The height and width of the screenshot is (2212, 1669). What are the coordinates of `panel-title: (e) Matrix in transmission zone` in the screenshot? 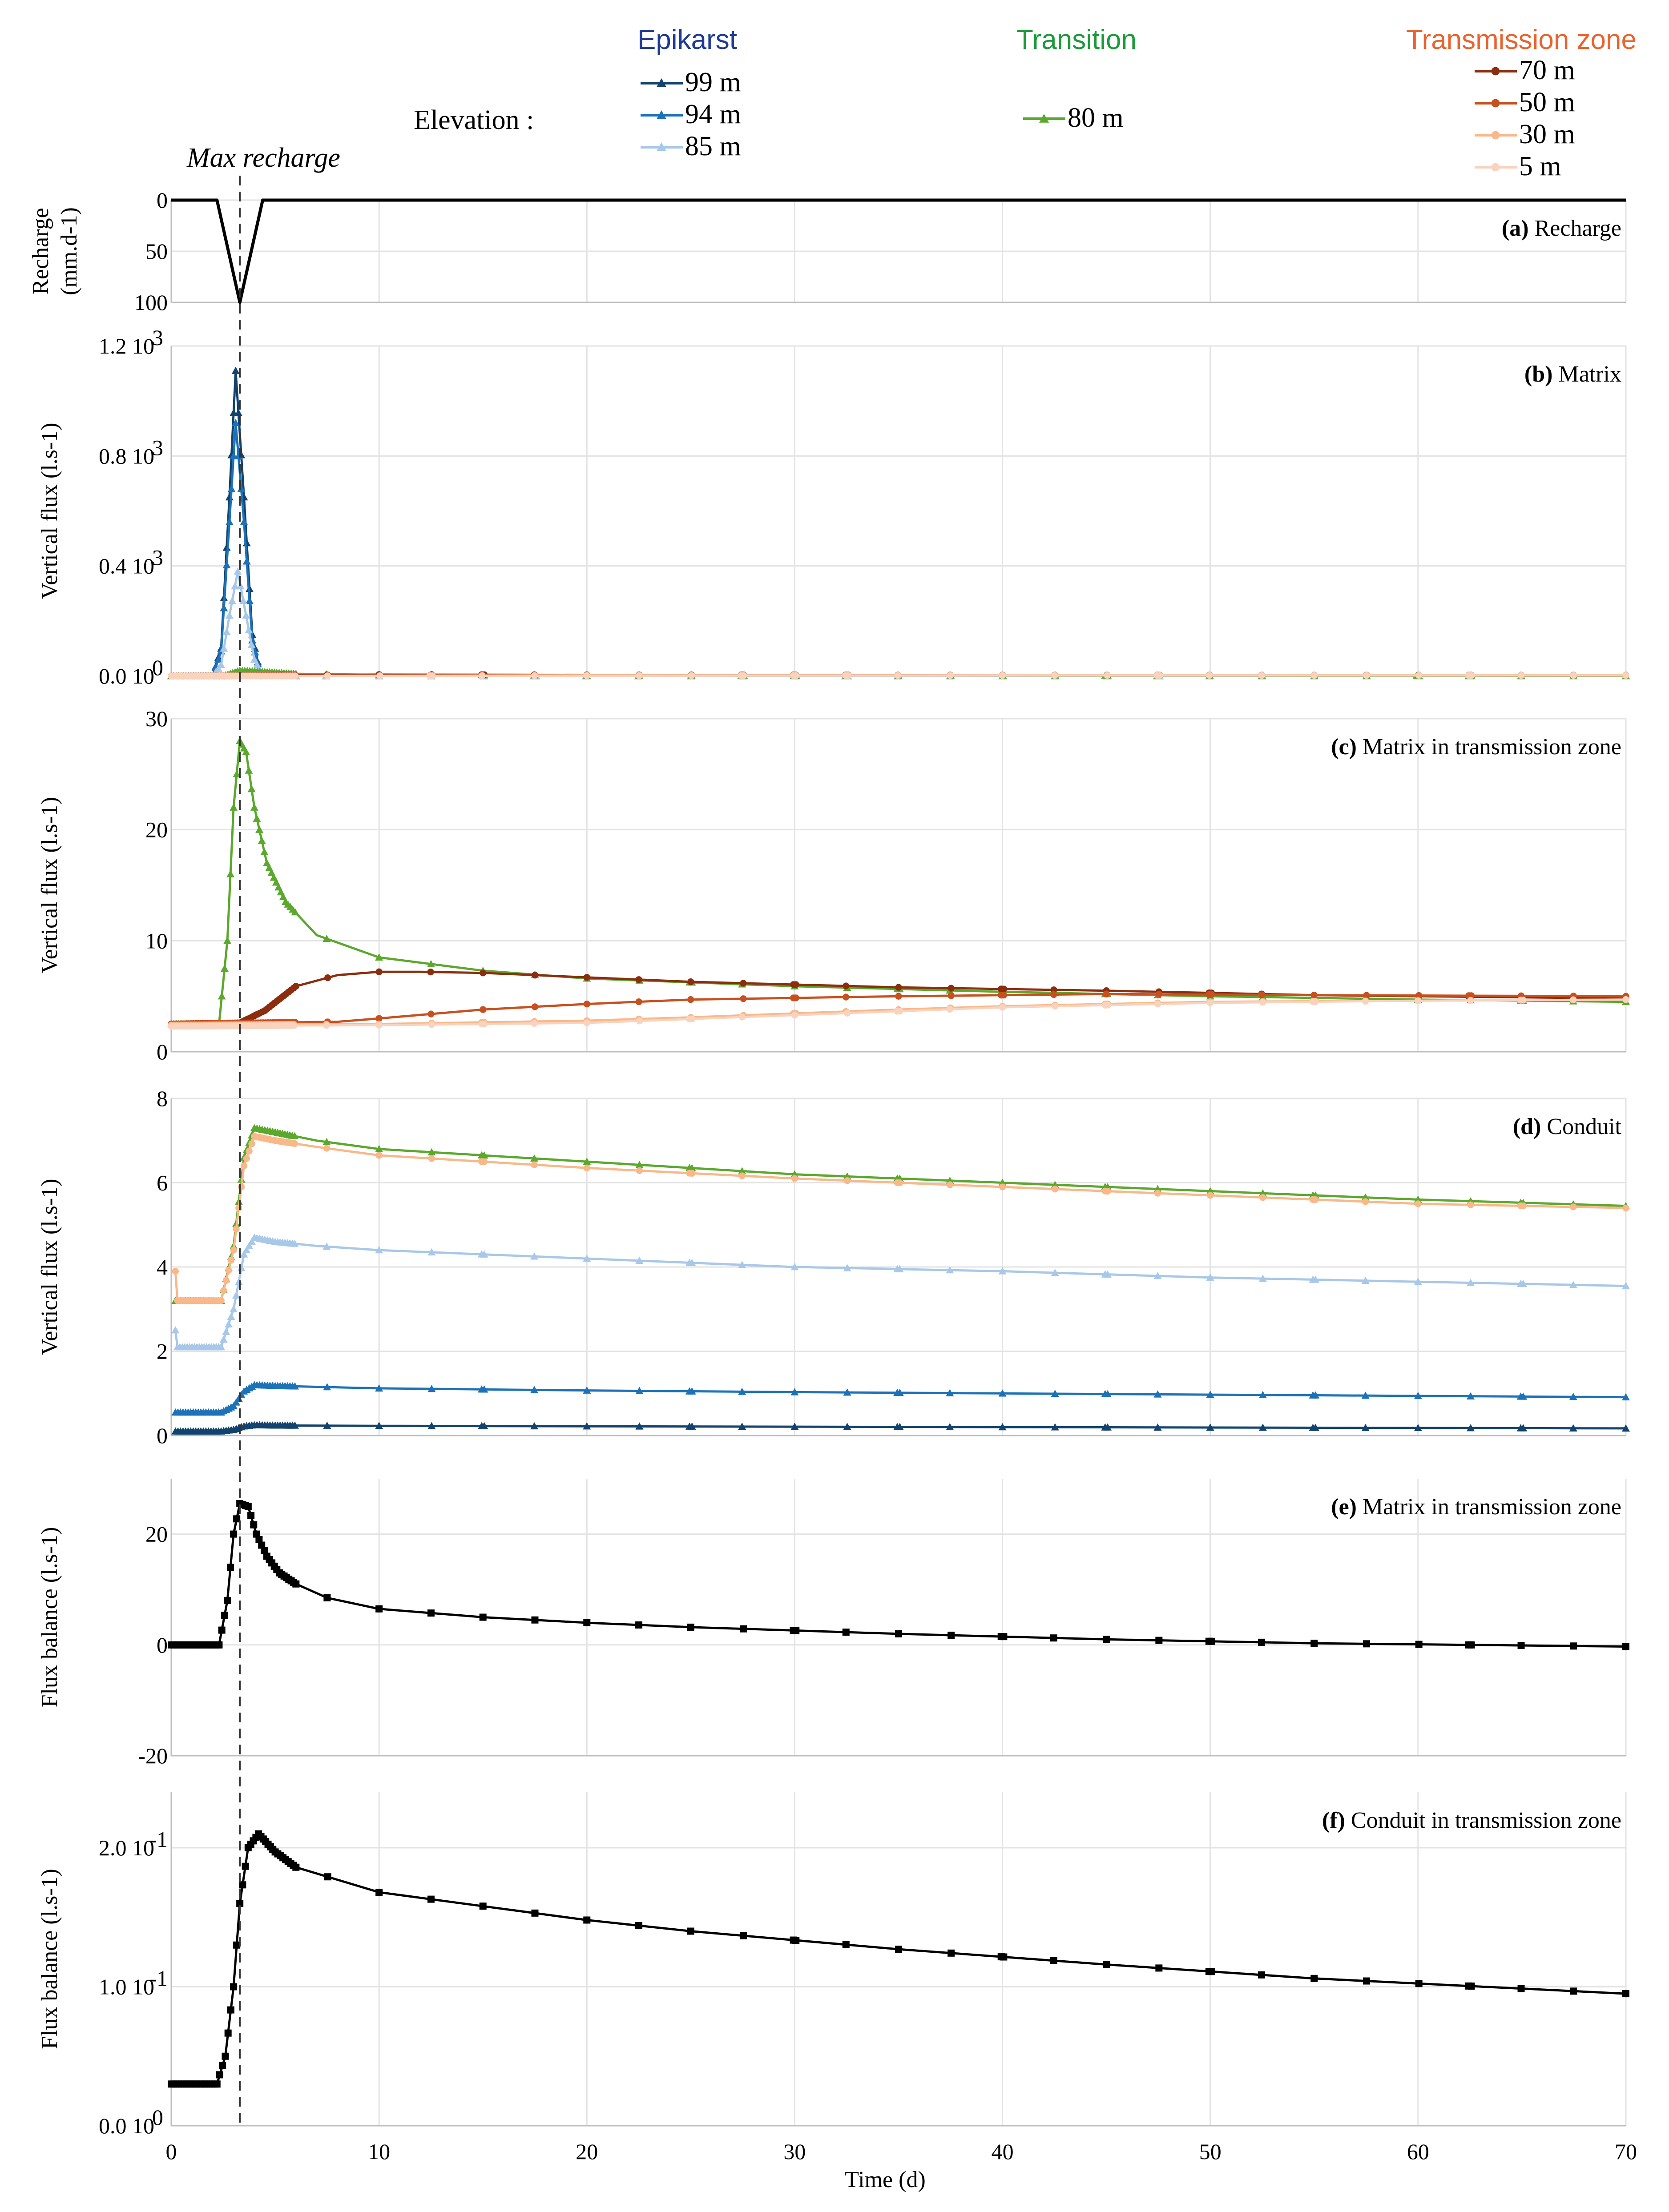 It's located at (1476, 1507).